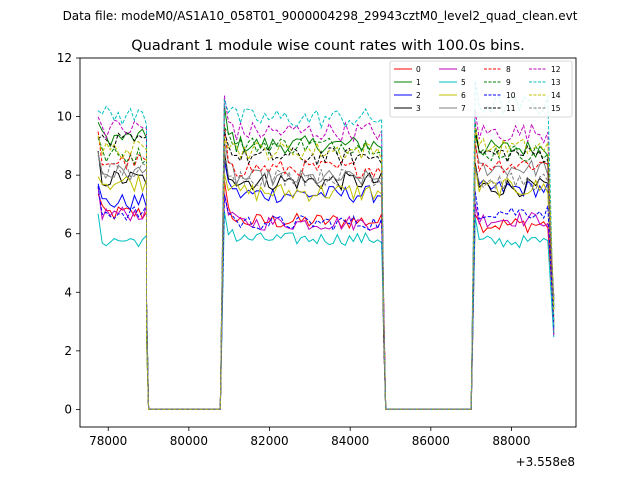  Describe the element at coordinates (68, 409) in the screenshot. I see `y-tick-label: 0` at that location.